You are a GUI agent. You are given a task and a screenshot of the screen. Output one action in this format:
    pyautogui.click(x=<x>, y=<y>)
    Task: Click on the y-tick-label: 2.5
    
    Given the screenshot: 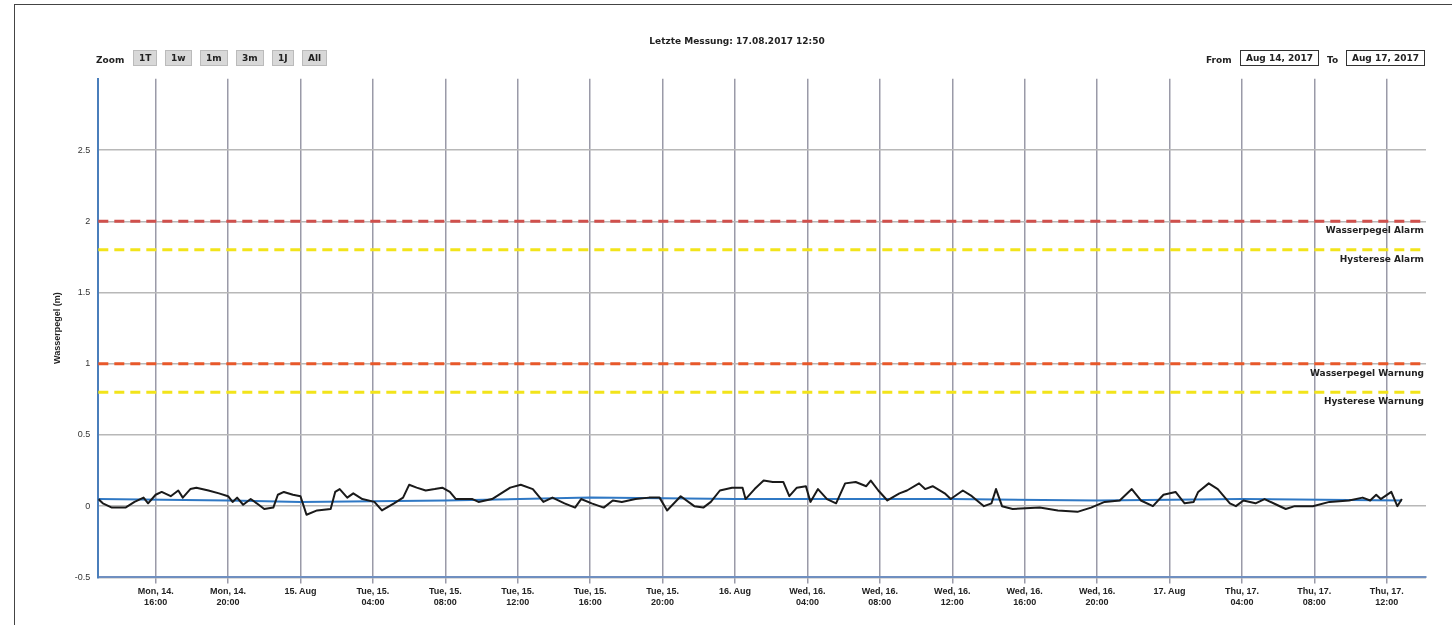 What is the action you would take?
    pyautogui.click(x=84, y=149)
    